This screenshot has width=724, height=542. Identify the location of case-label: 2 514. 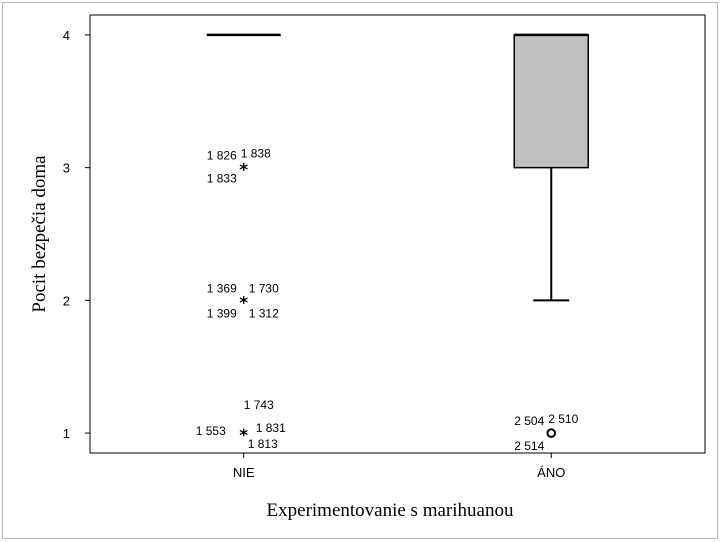
(529, 446).